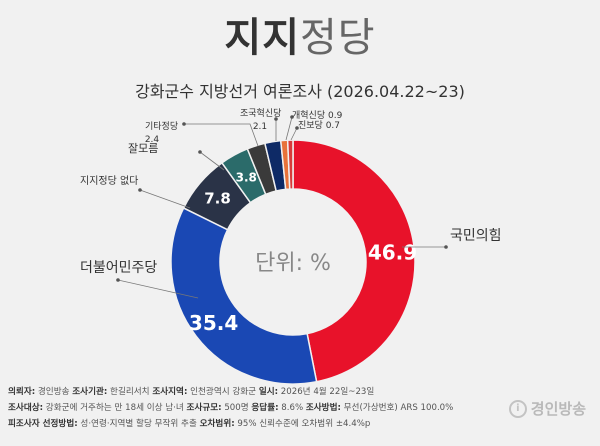  What do you see at coordinates (317, 115) in the screenshot?
I see `slice-name-label: 개혁신당 0.9` at bounding box center [317, 115].